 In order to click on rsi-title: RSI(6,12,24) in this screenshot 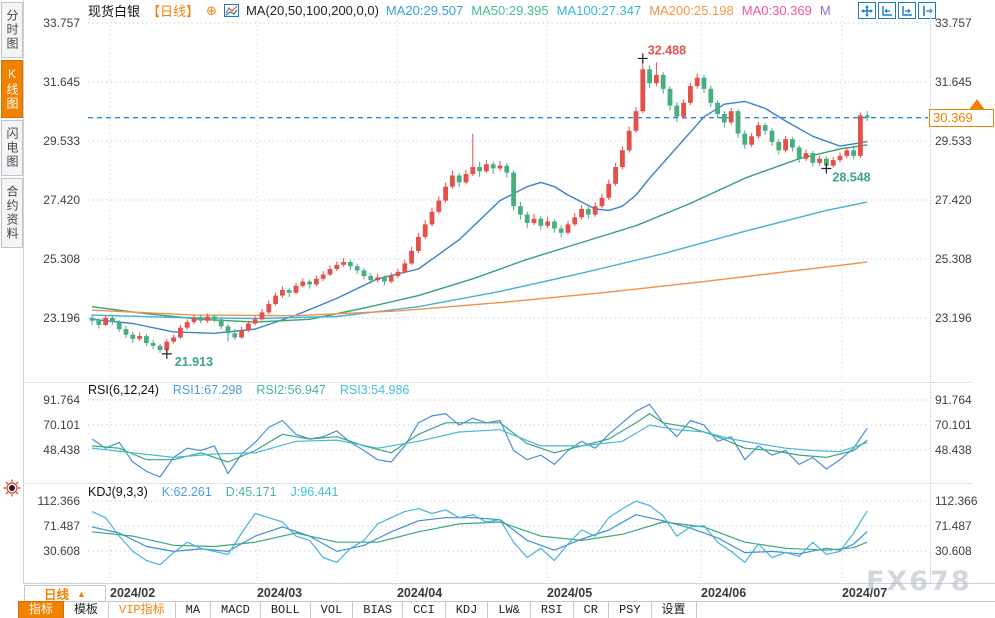, I will do `click(123, 390)`.